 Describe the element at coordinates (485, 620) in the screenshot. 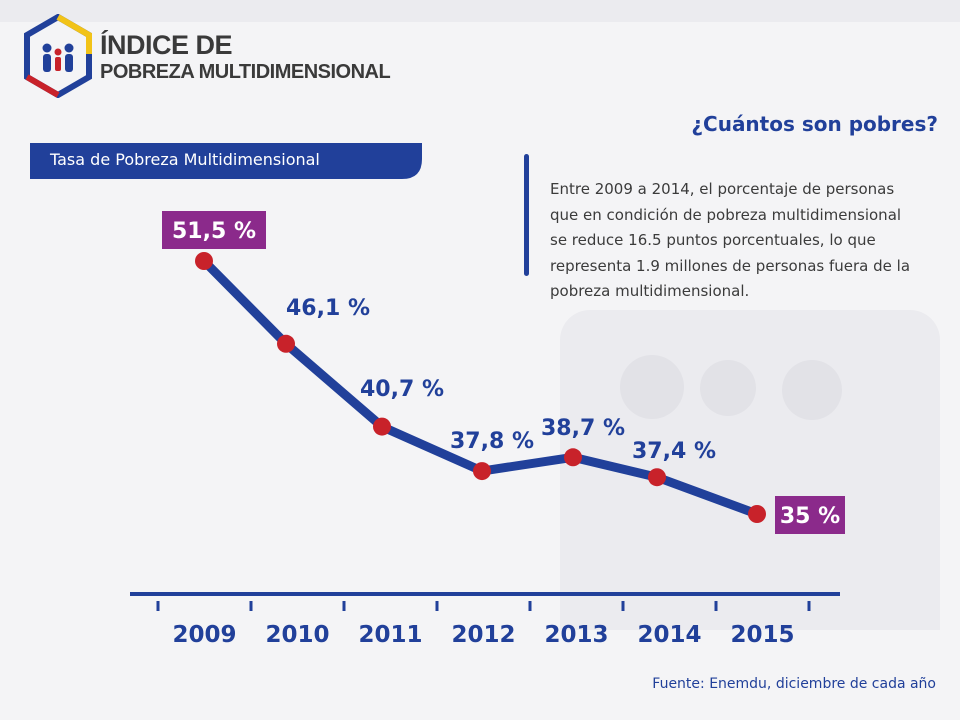

I see `x-axis: 2009 2010 2011 2012 2013 2014 2015` at that location.